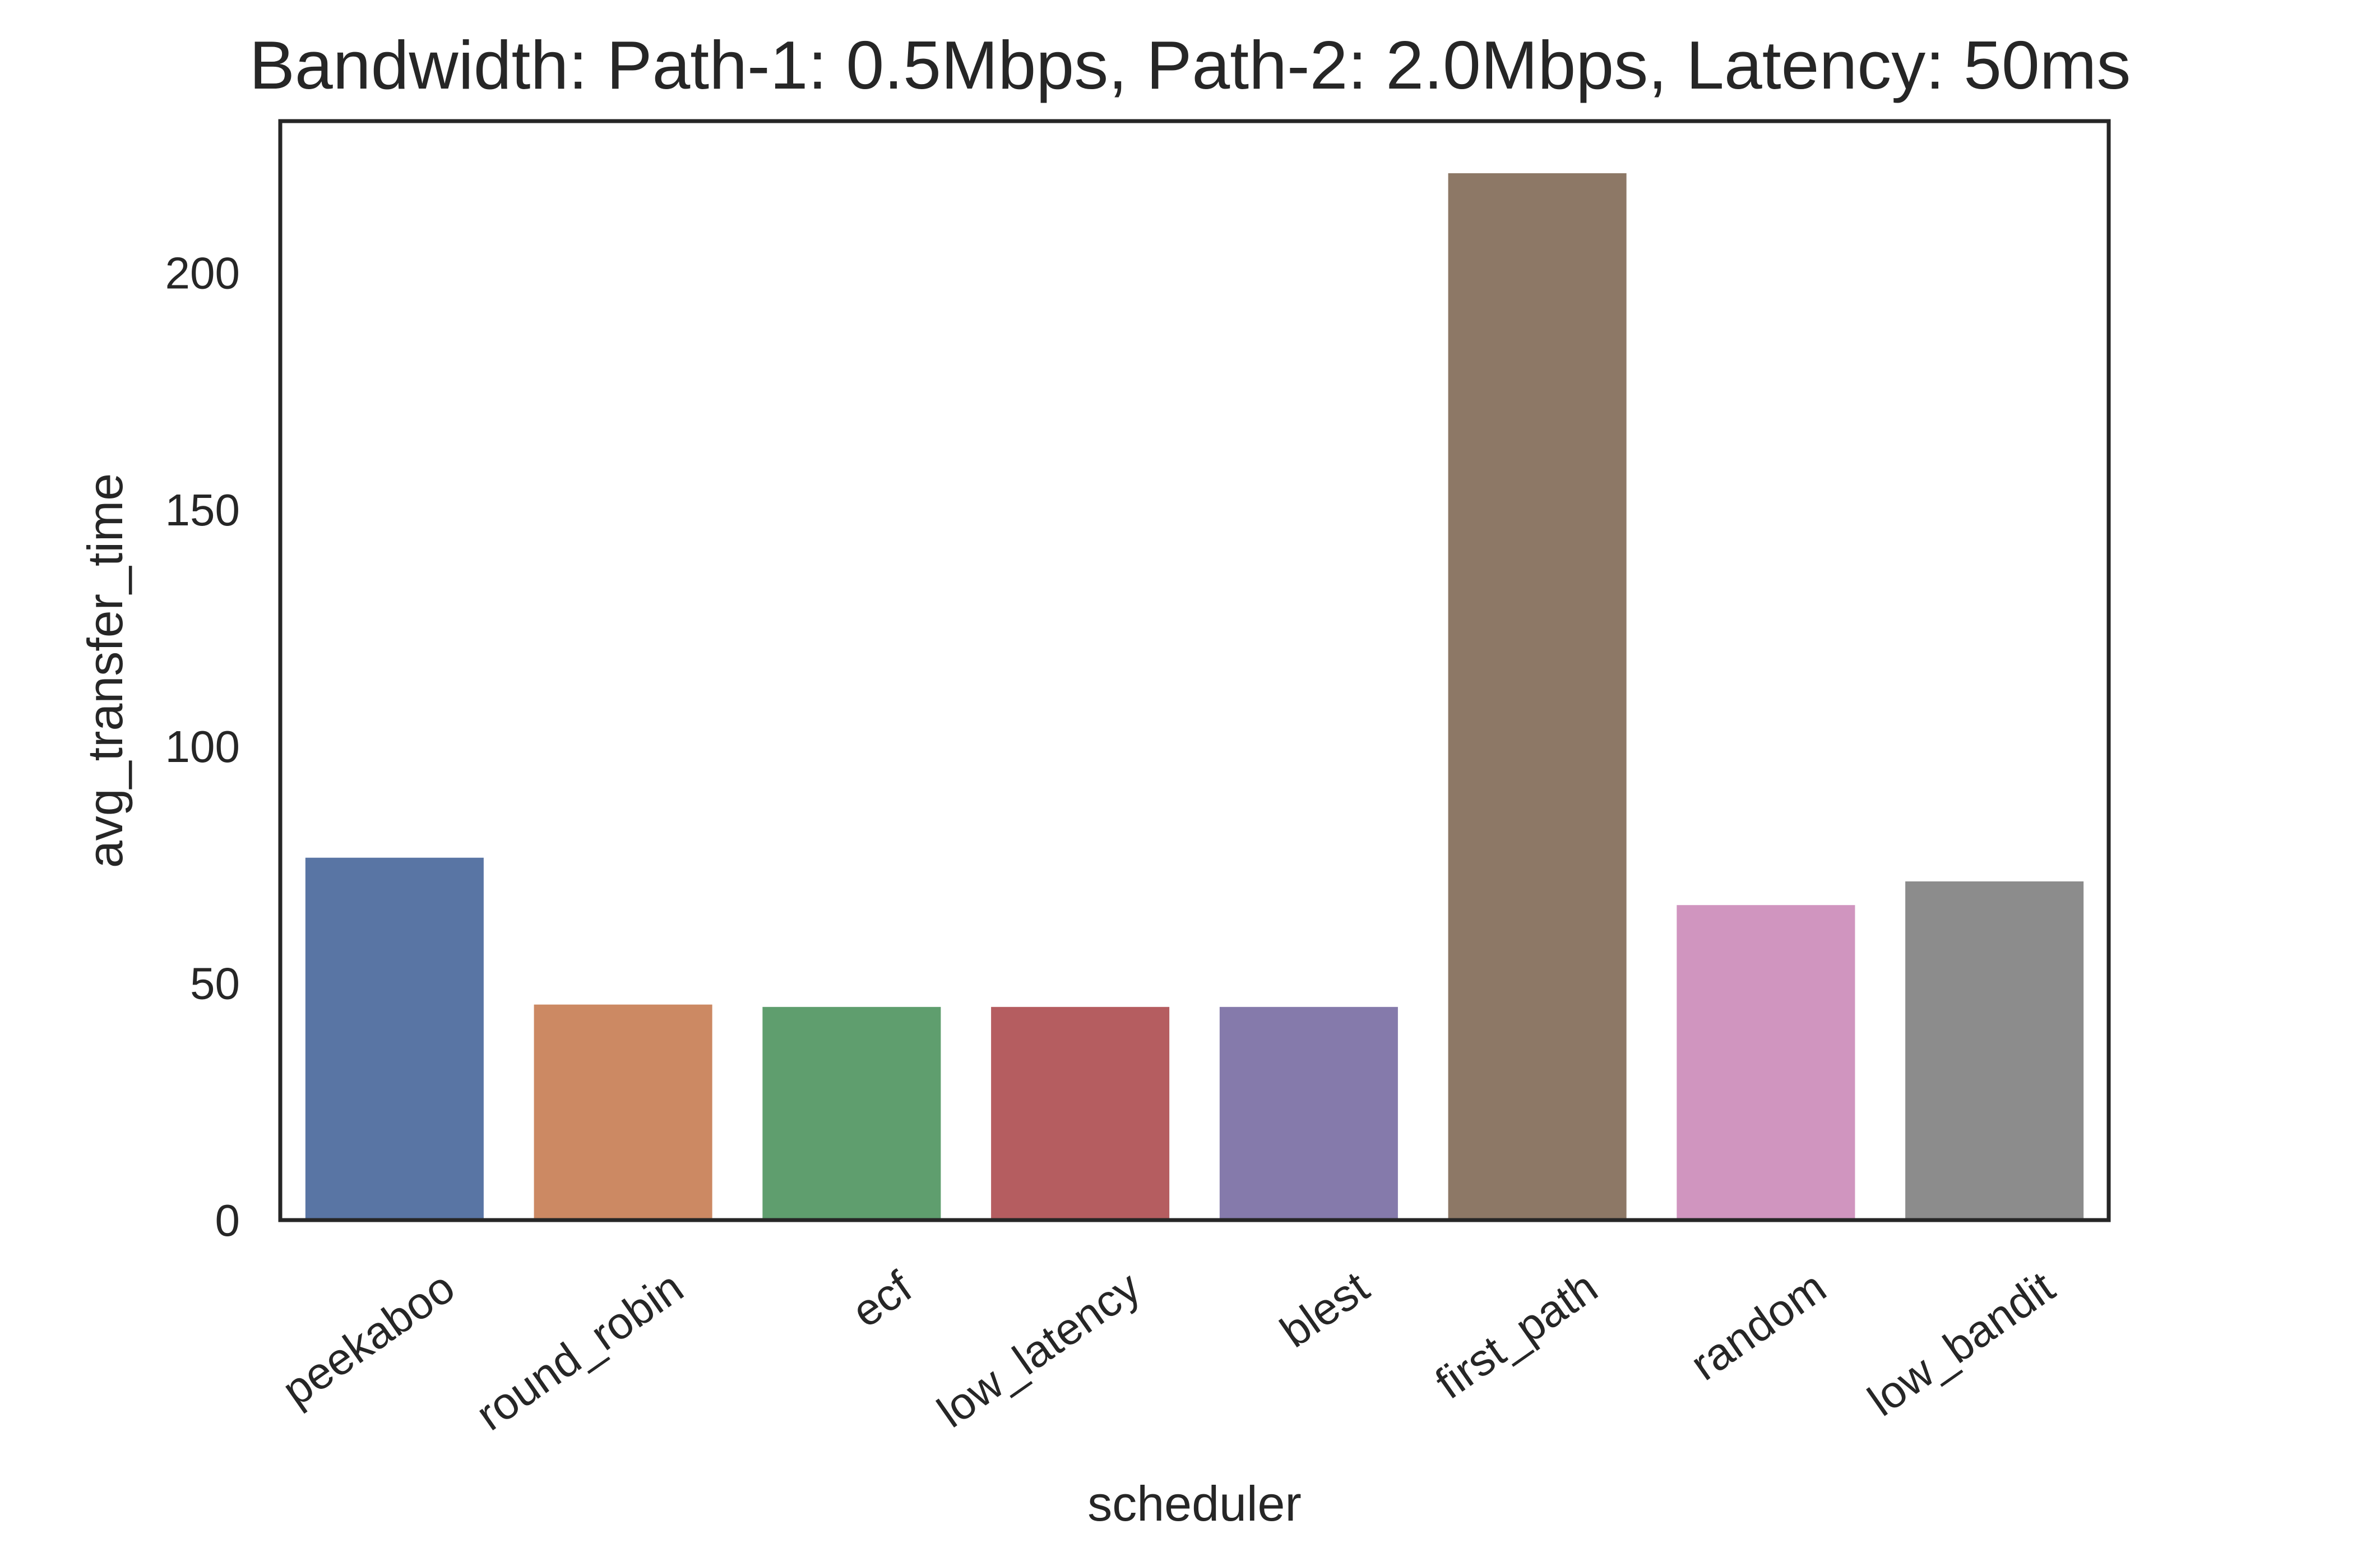 The height and width of the screenshot is (1561, 2380). What do you see at coordinates (1538, 696) in the screenshot?
I see `bar-first-path` at bounding box center [1538, 696].